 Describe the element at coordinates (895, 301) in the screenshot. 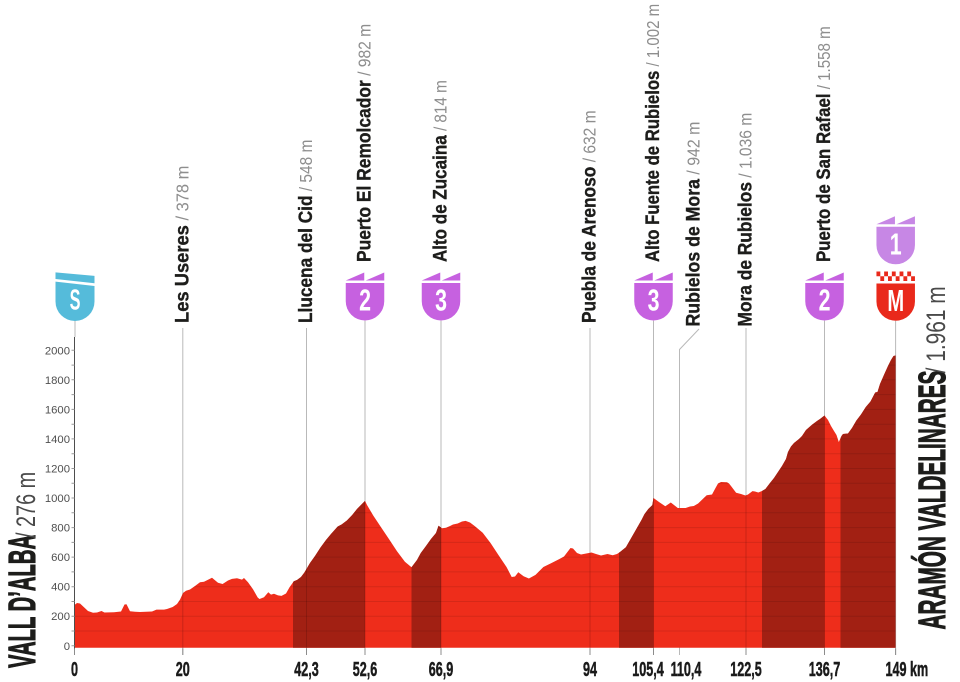

I see `svg-text: M` at that location.